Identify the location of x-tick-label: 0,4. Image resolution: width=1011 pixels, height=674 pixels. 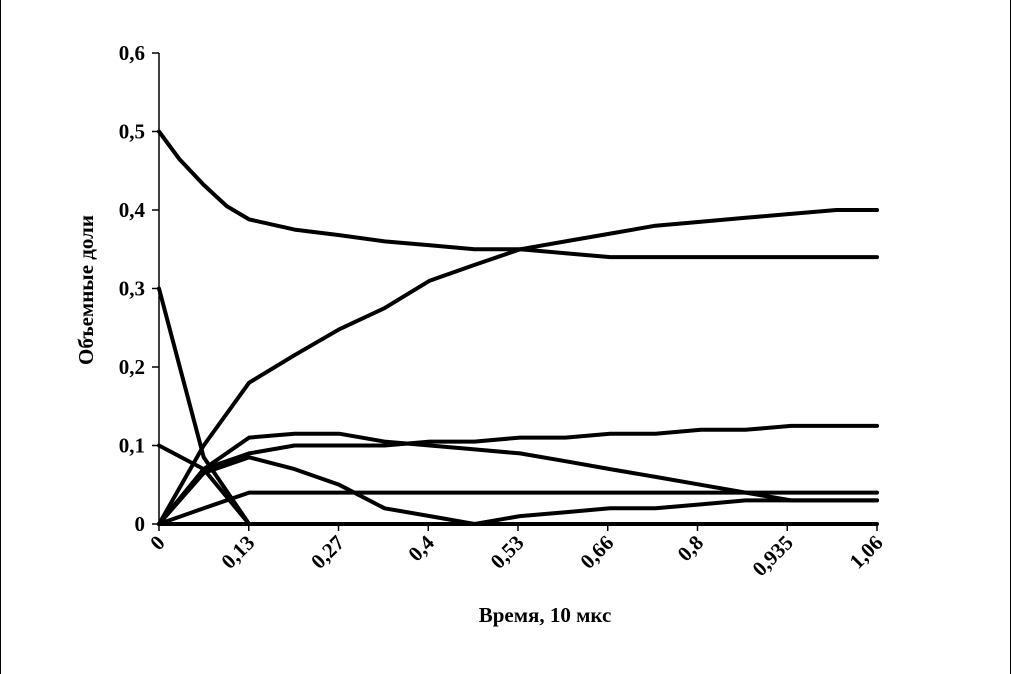
(421, 548).